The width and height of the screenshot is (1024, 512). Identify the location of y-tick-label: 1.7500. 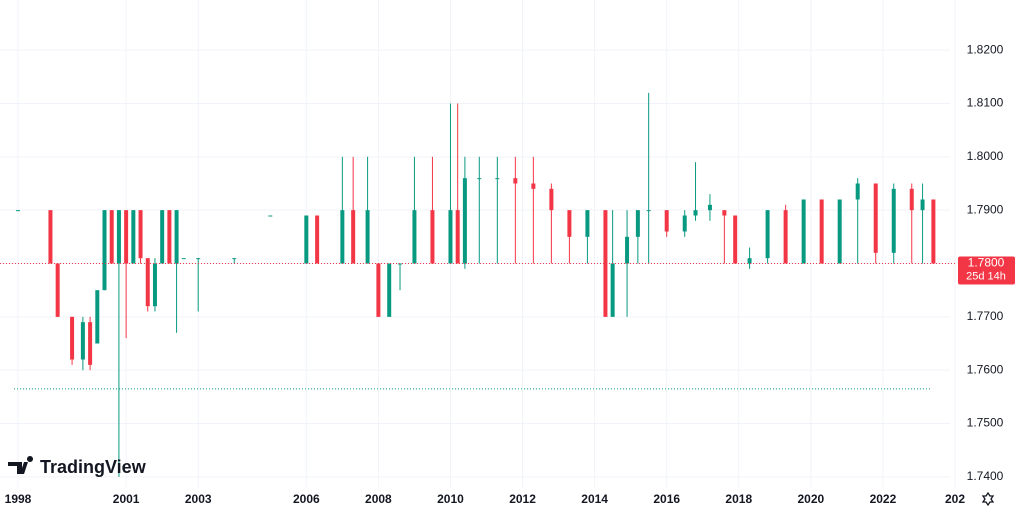
(985, 423).